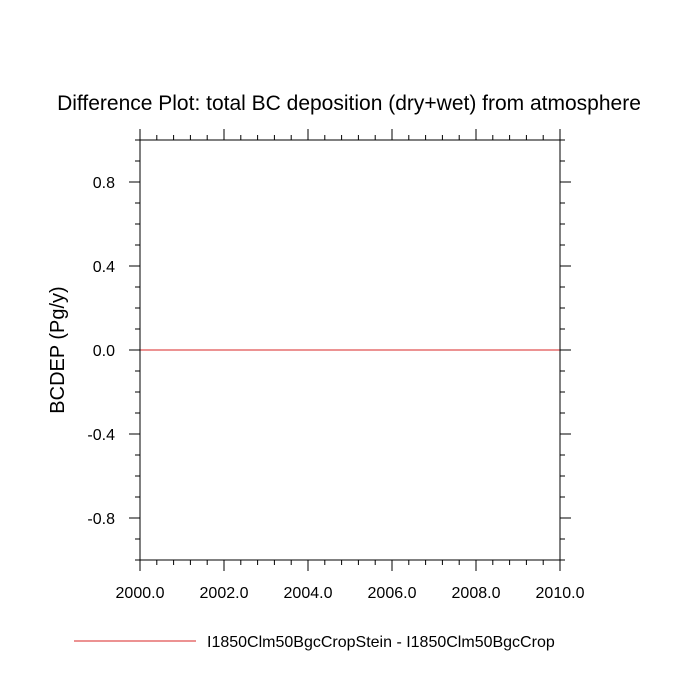 This screenshot has height=700, width=700. Describe the element at coordinates (476, 593) in the screenshot. I see `x-tick-label: 2008.0` at that location.